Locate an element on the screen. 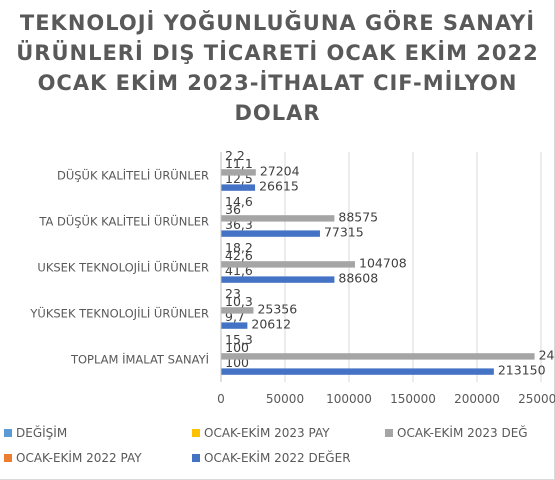  x-tick-label: 250000 is located at coordinates (536, 399).